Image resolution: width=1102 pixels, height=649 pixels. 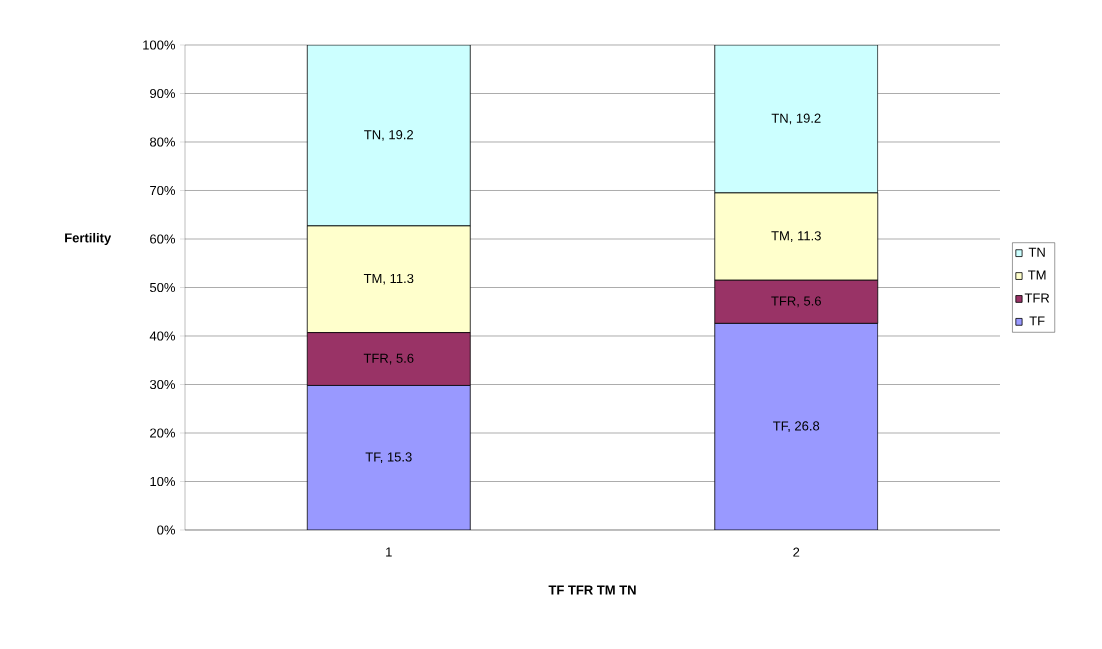 What do you see at coordinates (1037, 298) in the screenshot?
I see `legend-label: TFR` at bounding box center [1037, 298].